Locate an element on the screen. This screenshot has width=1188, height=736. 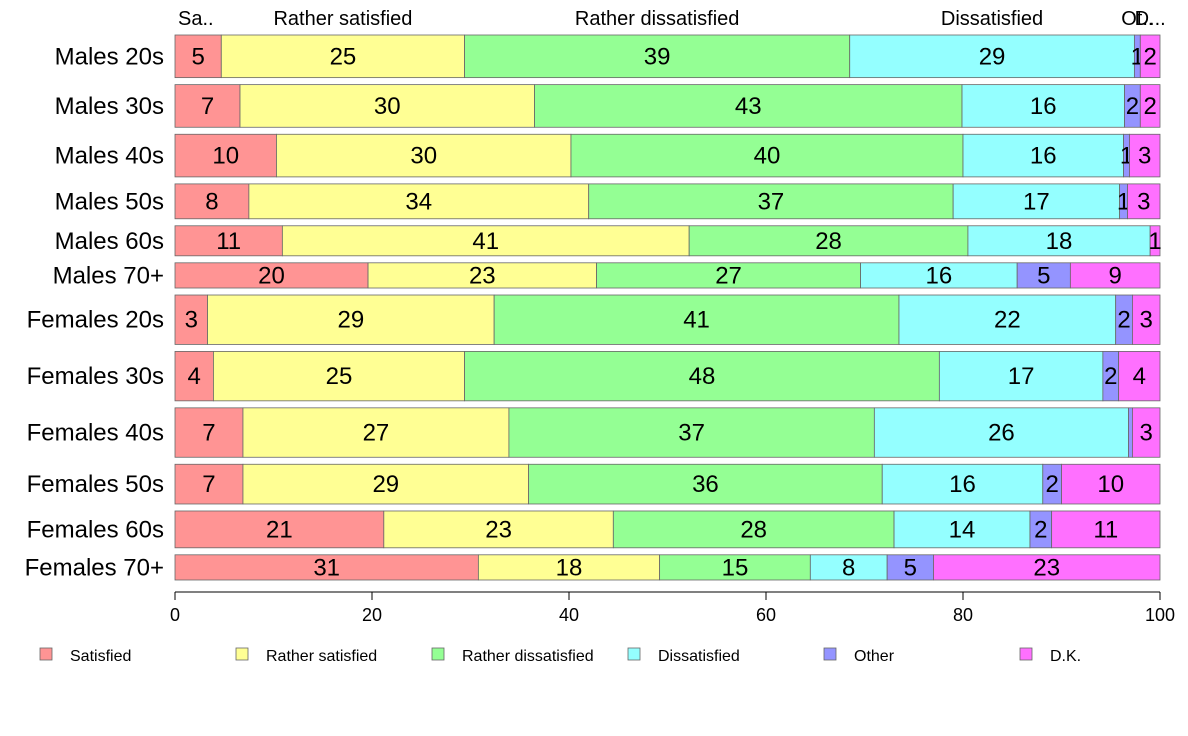
bar-value-label: 20 is located at coordinates (271, 275).